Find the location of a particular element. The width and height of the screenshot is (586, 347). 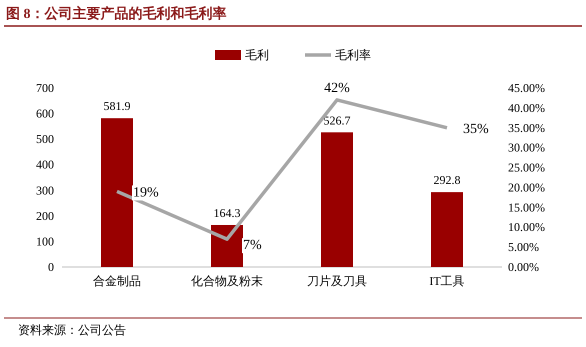

y2-tick-label: 40.00% is located at coordinates (526, 107).